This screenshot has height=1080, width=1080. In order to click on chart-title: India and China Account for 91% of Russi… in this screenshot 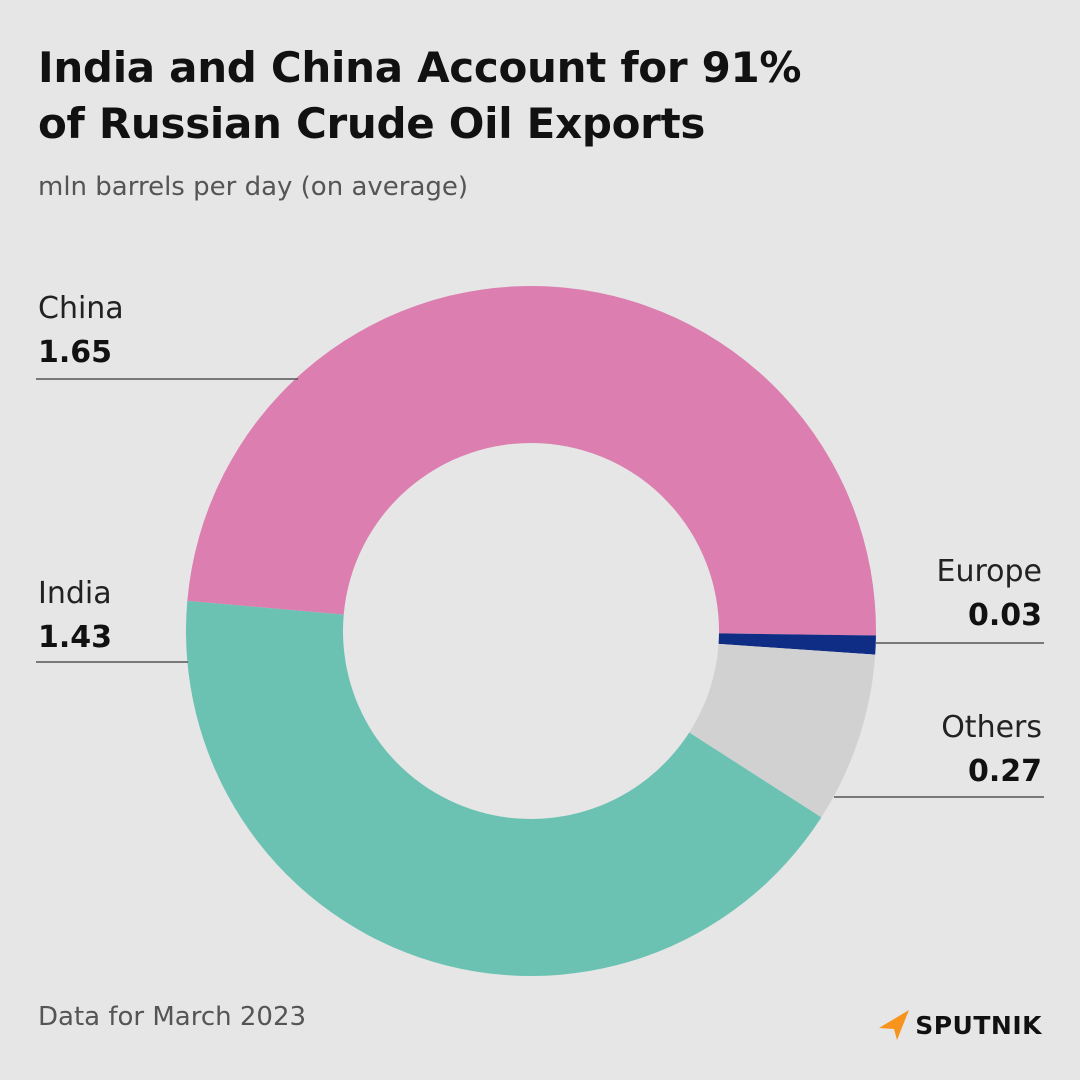, I will do `click(420, 96)`.